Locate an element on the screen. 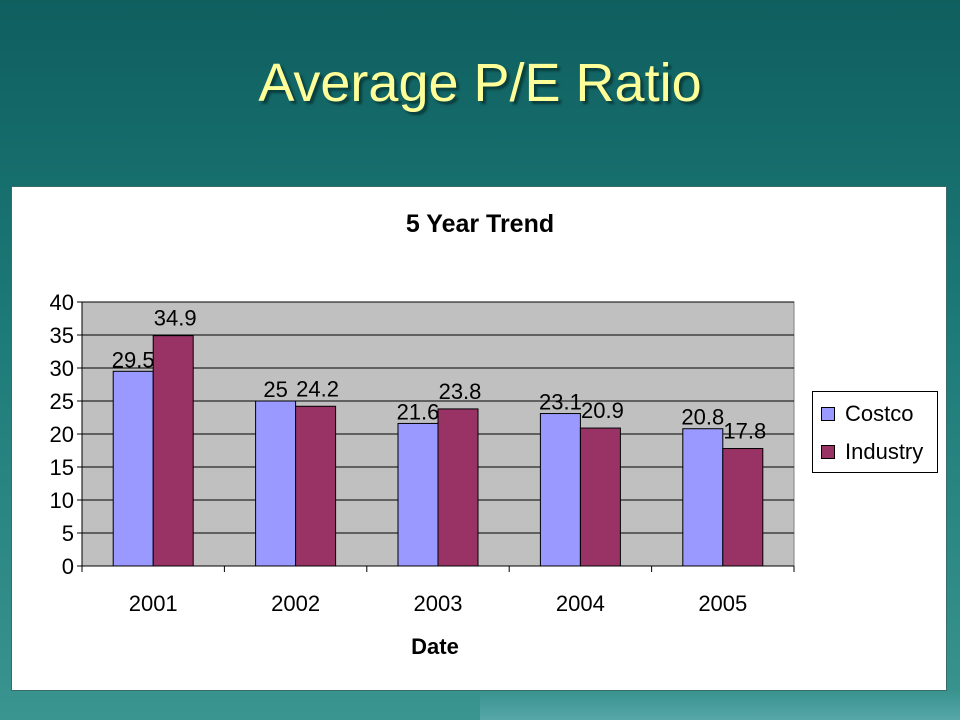 The width and height of the screenshot is (960, 720). y-tick-label: 10 is located at coordinates (62, 500).